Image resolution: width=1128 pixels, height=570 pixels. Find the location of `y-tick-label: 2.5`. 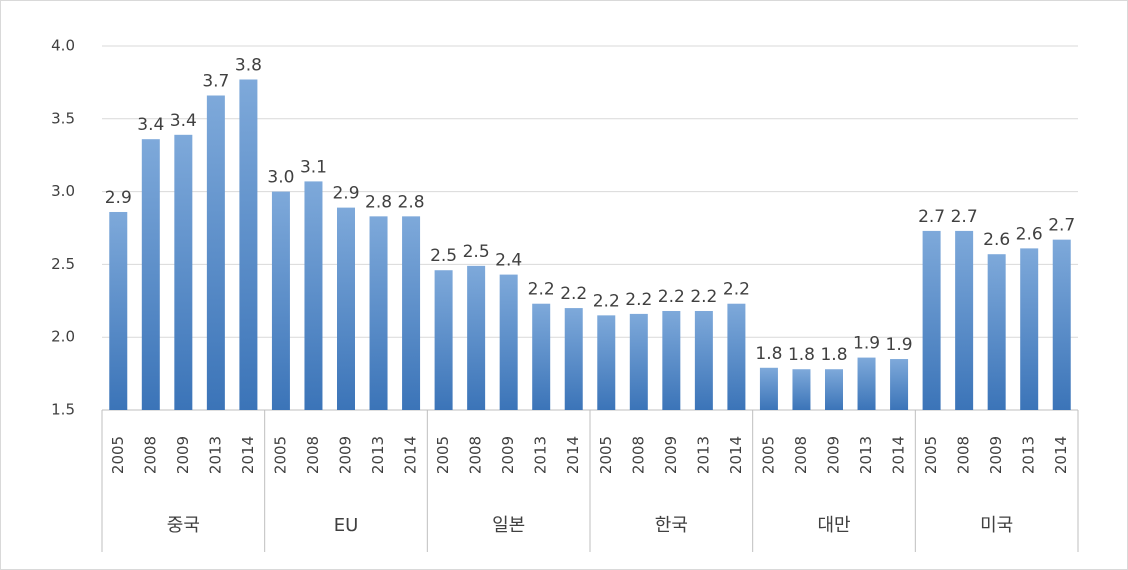

y-tick-label: 2.5 is located at coordinates (63, 264).